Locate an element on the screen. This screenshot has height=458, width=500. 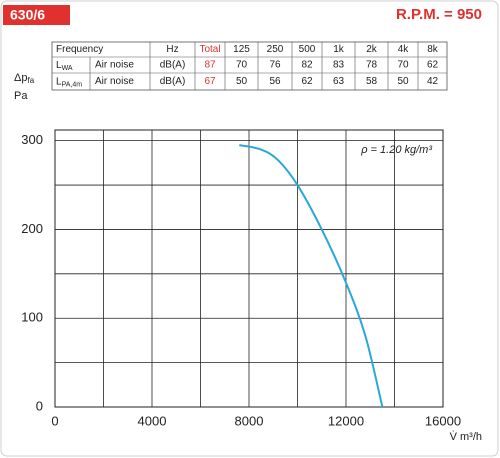
y-tick-label: 100 is located at coordinates (32, 317).